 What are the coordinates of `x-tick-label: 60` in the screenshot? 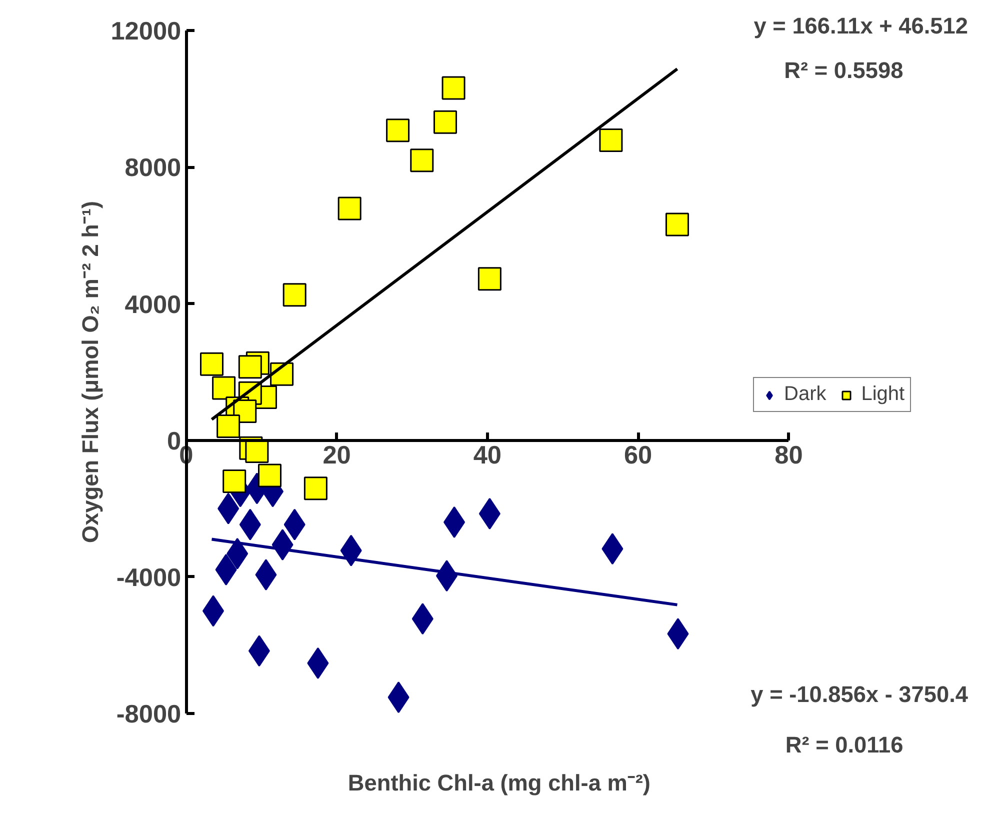 It's located at (638, 455).